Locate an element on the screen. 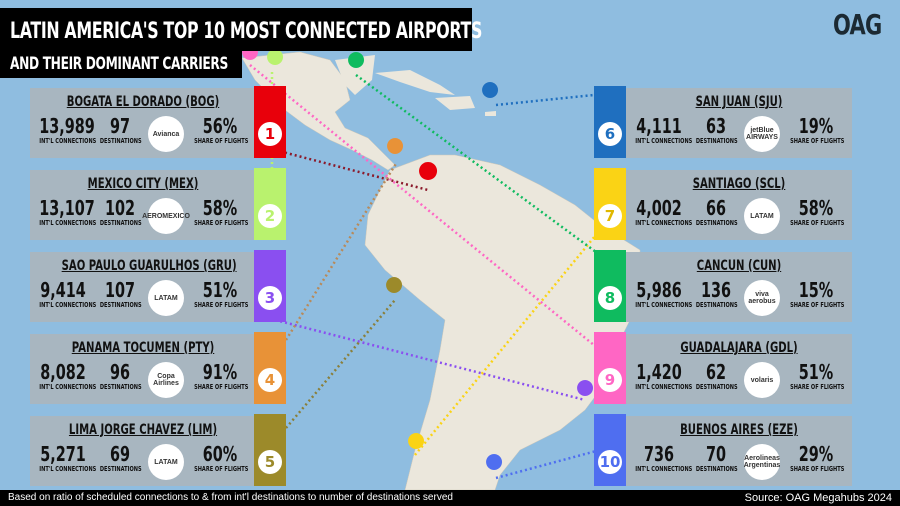 The width and height of the screenshot is (900, 506). rank-badge: 4 is located at coordinates (270, 368).